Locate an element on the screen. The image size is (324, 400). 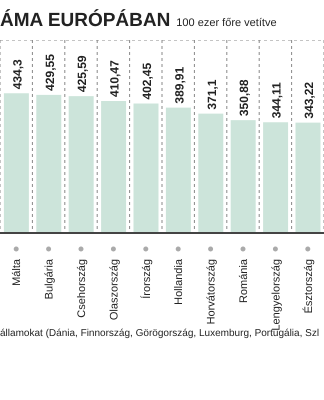
x-tick-label: Olaszország is located at coordinates (114, 289).